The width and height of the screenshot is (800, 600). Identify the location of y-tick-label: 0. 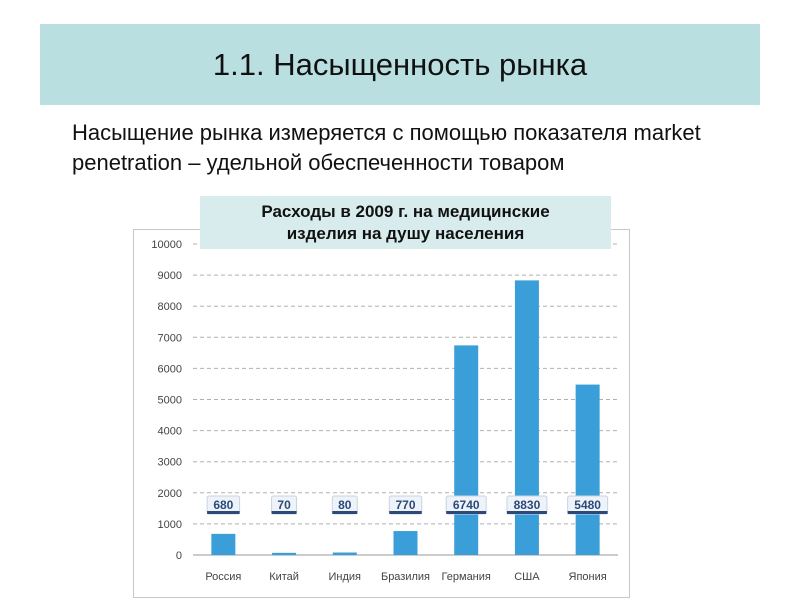
(179, 556).